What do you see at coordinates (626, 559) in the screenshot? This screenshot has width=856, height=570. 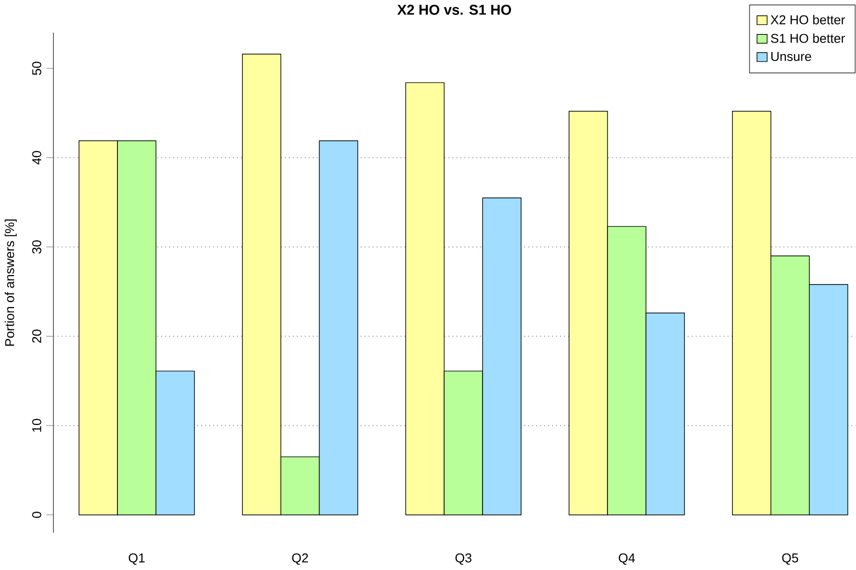 I see `x-tick-label: Q4` at bounding box center [626, 559].